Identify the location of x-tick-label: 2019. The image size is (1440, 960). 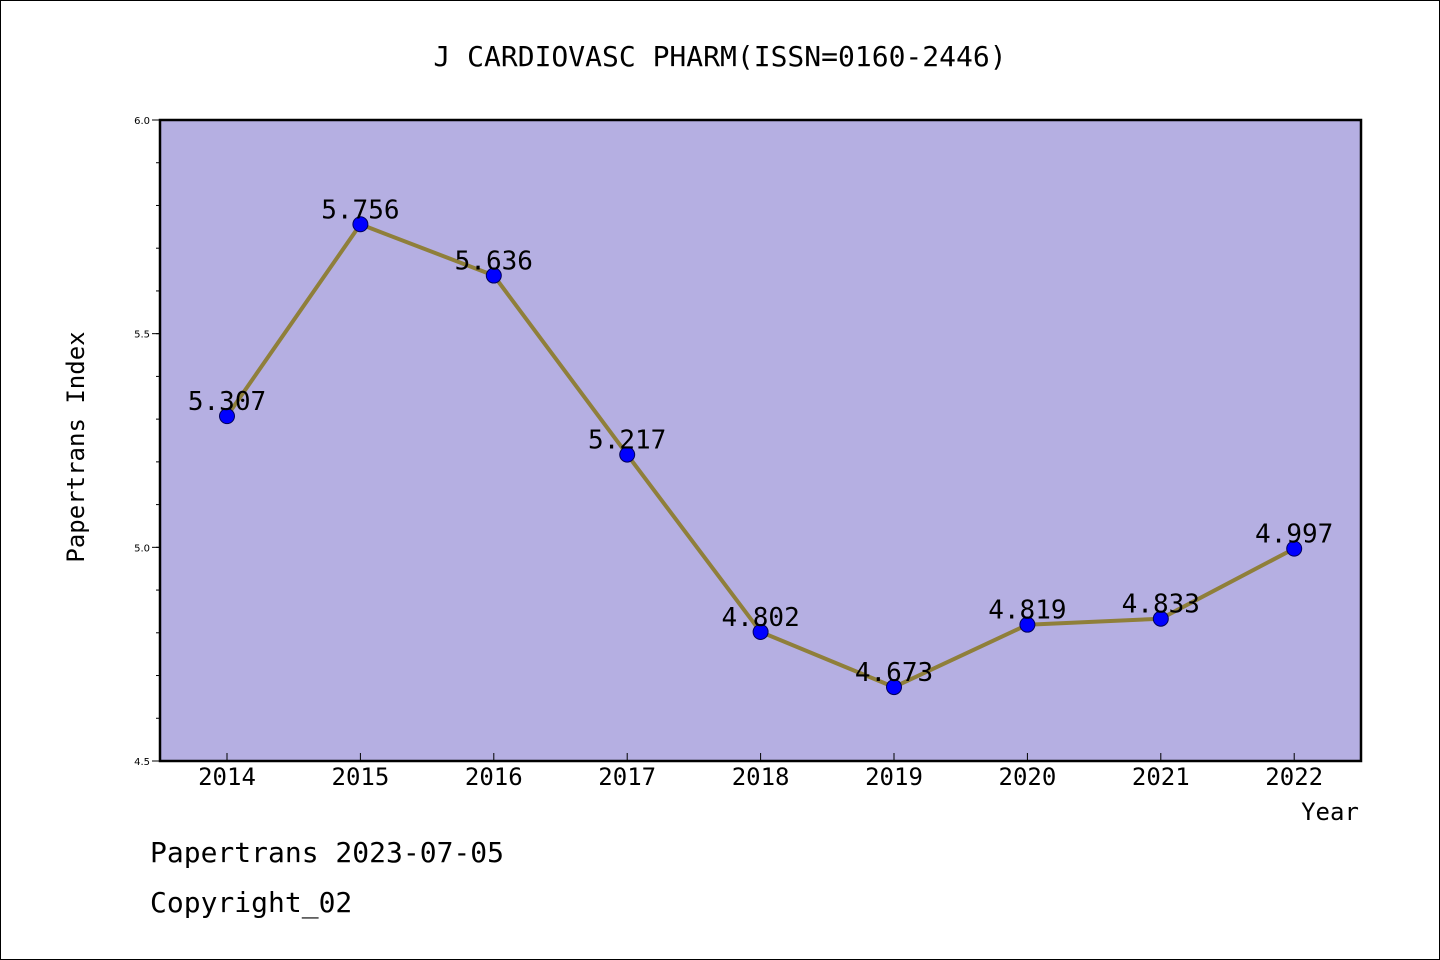
(894, 777).